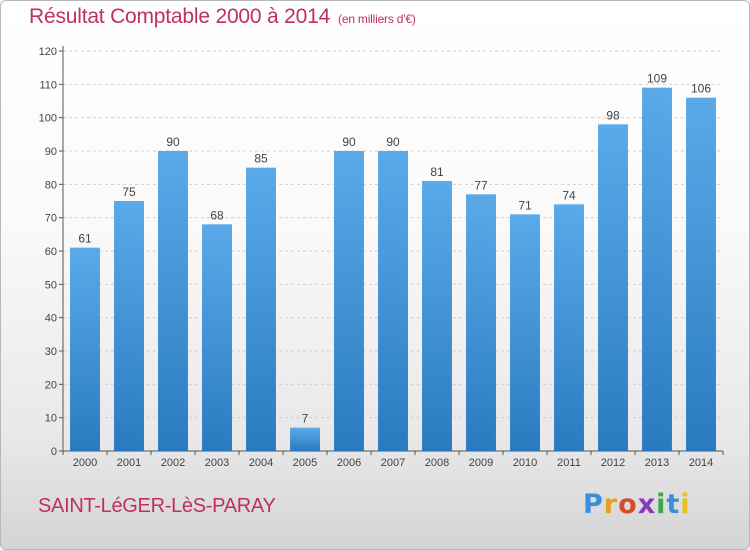 This screenshot has height=550, width=750. Describe the element at coordinates (51, 319) in the screenshot. I see `y-tick-label: 40` at that location.